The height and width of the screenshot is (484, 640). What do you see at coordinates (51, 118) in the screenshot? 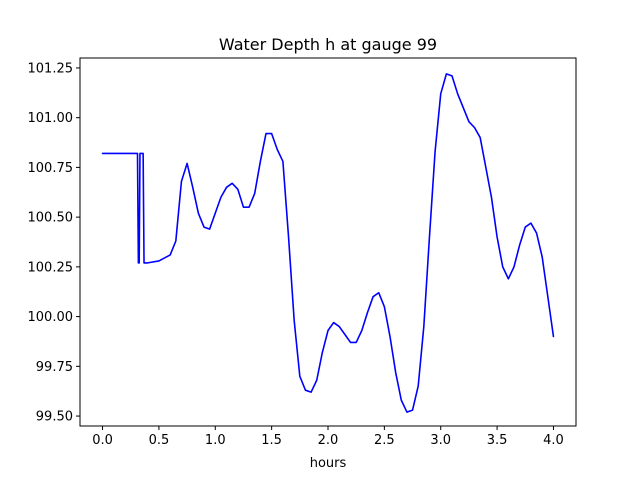
I see `y-tick-label: 101.00` at bounding box center [51, 118].